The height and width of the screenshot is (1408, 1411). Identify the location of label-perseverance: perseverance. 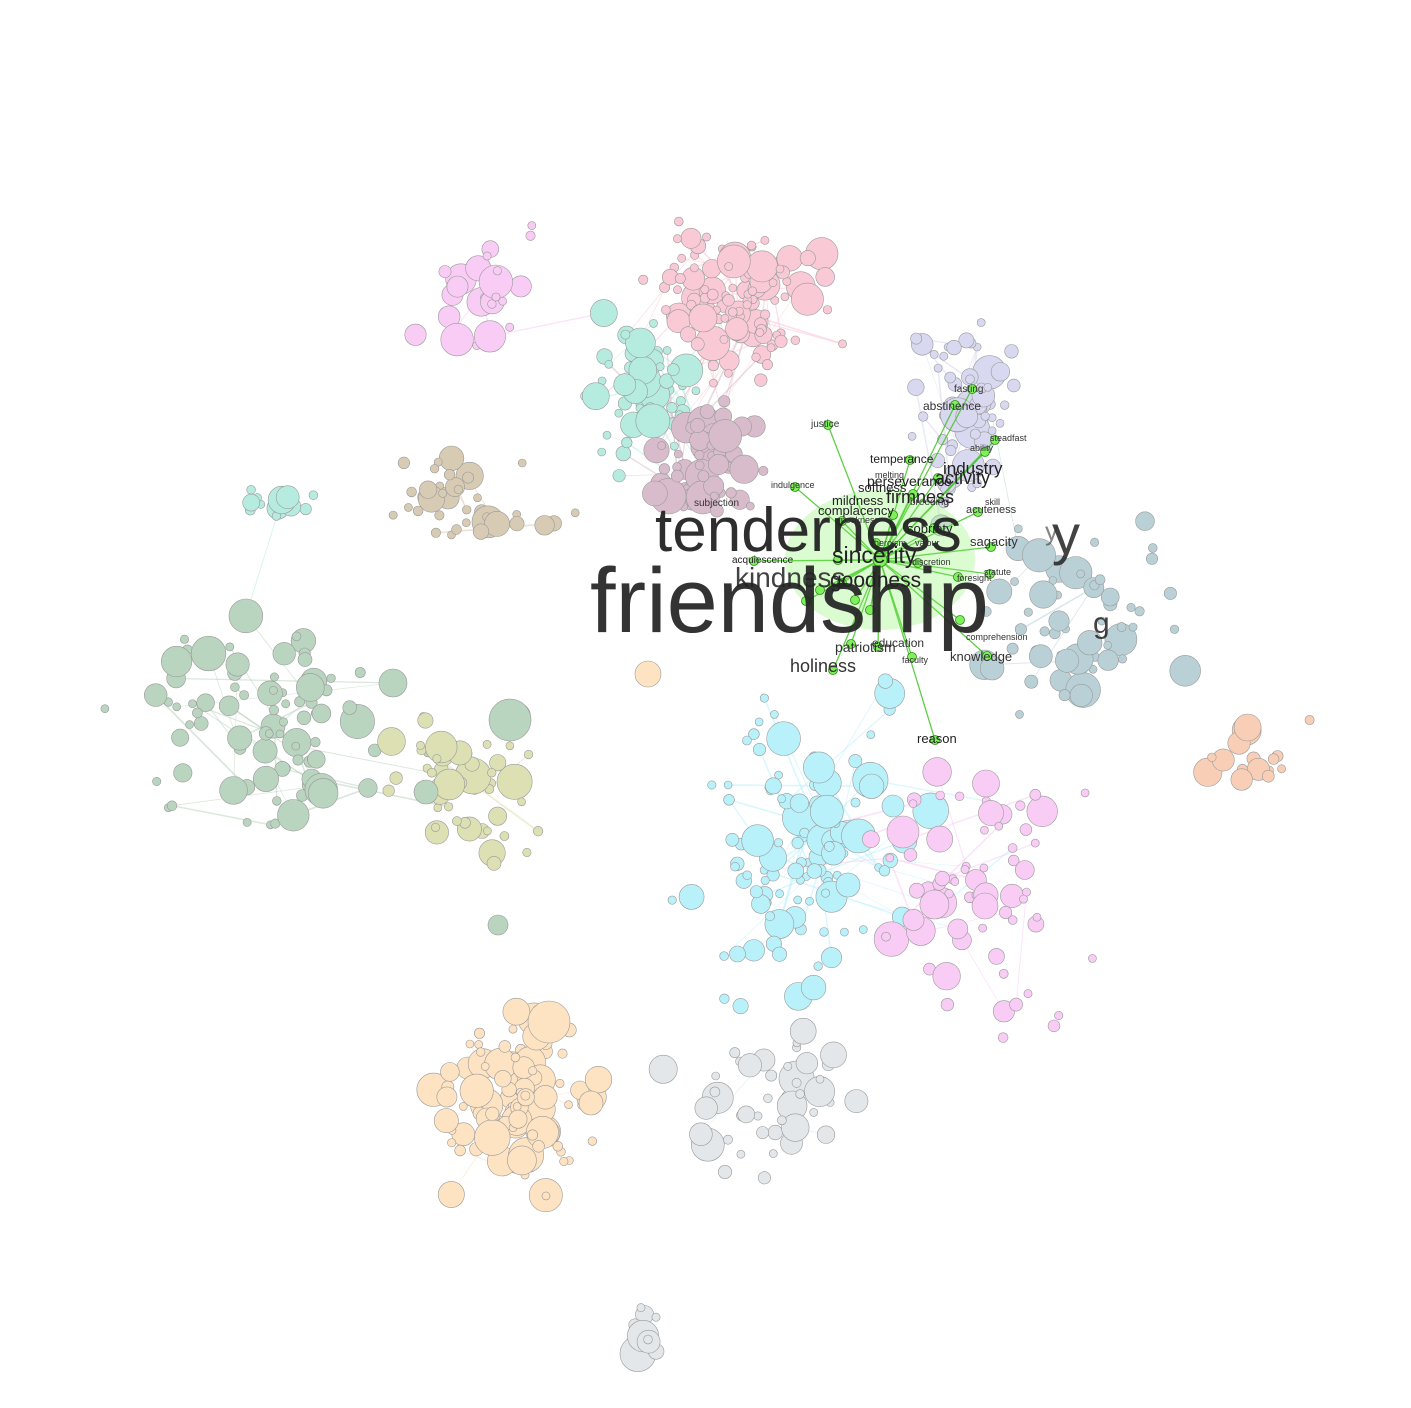
(909, 481).